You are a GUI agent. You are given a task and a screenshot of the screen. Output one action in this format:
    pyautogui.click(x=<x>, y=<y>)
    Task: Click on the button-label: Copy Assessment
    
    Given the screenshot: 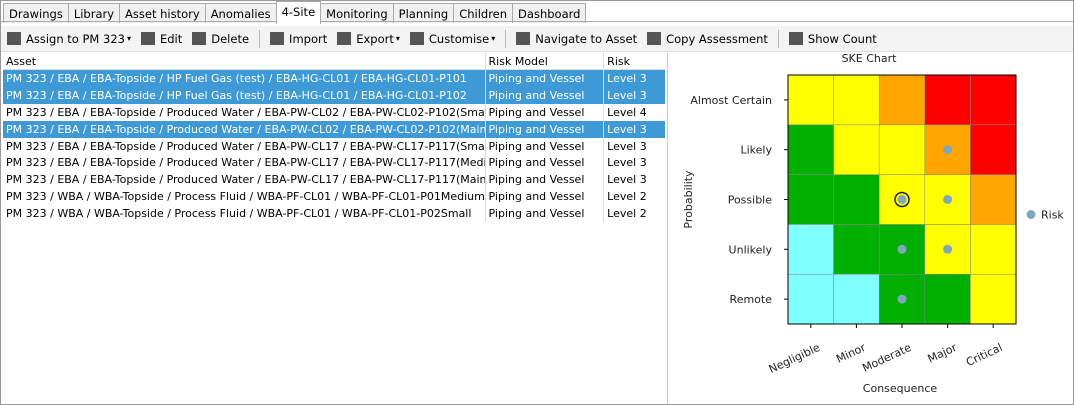 What is the action you would take?
    pyautogui.click(x=717, y=38)
    